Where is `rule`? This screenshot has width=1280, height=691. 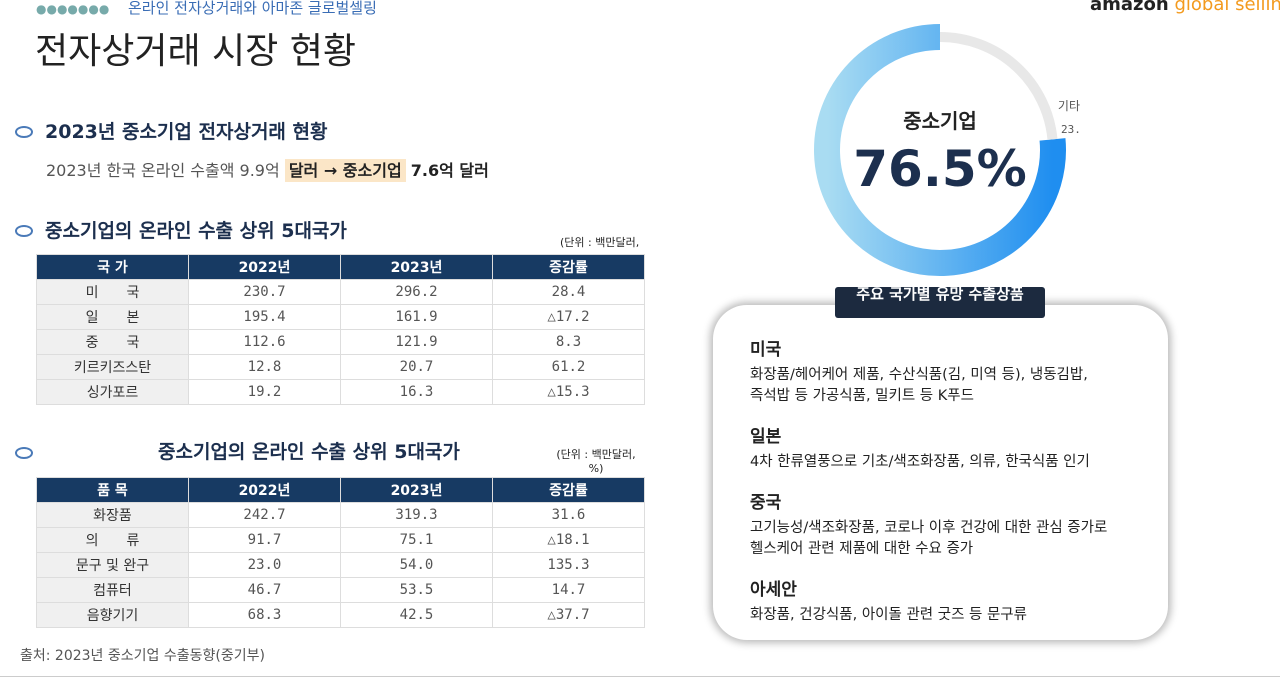
rule is located at coordinates (640, 676).